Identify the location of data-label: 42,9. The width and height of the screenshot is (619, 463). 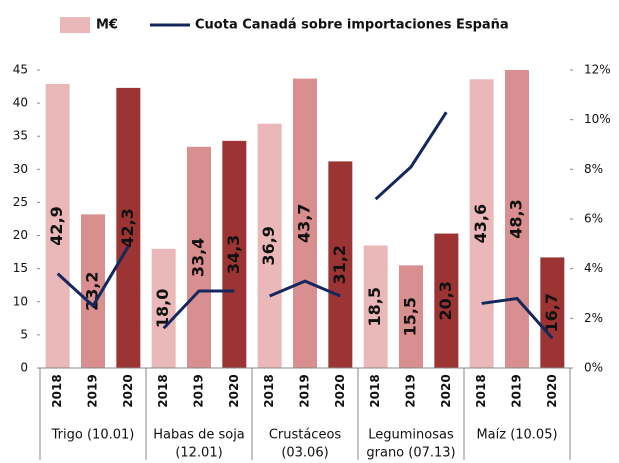
(56, 225).